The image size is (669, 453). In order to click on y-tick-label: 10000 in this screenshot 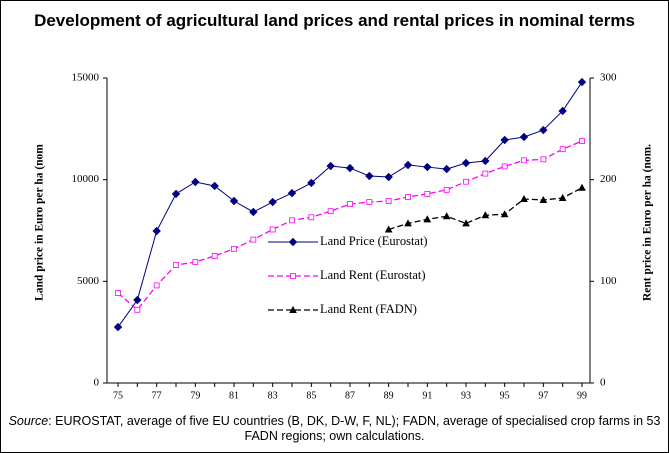, I will do `click(86, 179)`.